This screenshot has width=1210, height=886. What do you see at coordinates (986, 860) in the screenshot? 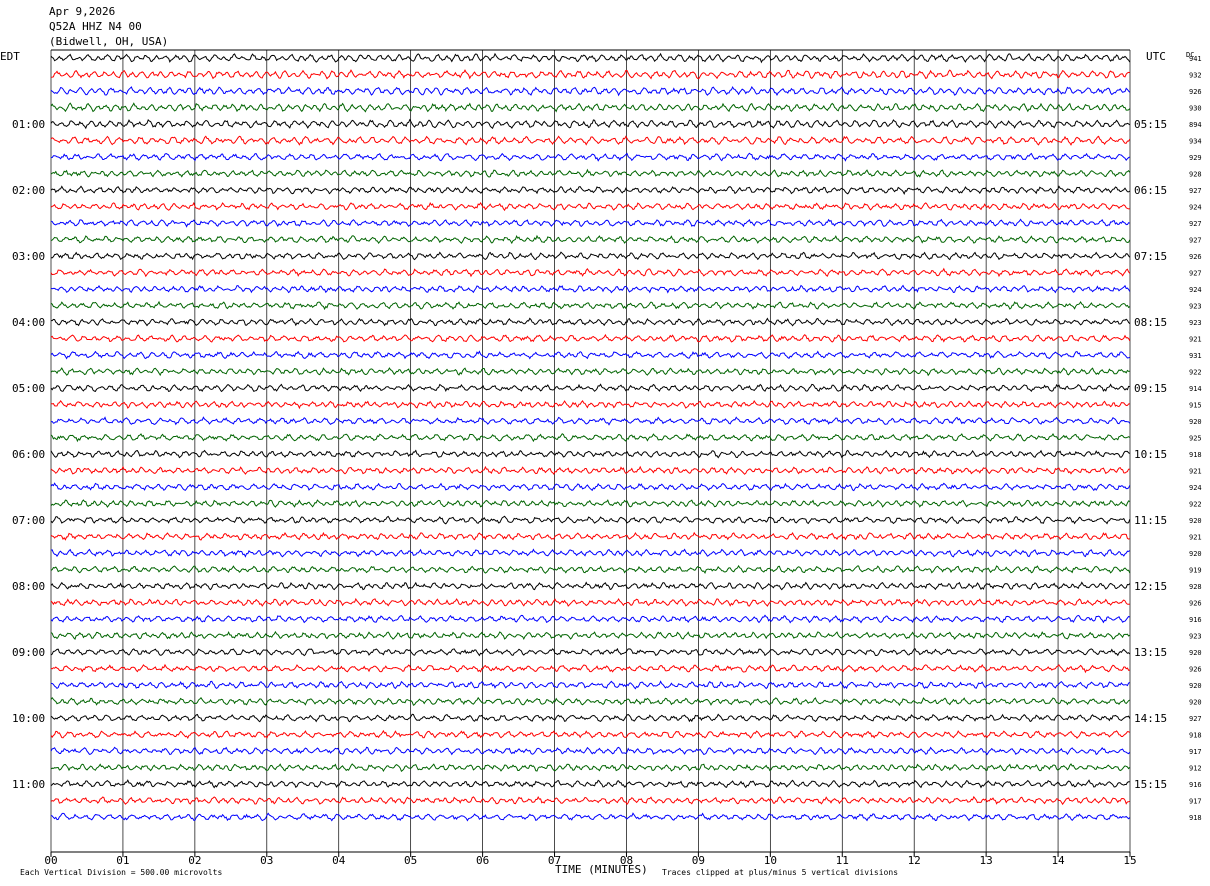
I see `x-tick-label: 13` at bounding box center [986, 860].